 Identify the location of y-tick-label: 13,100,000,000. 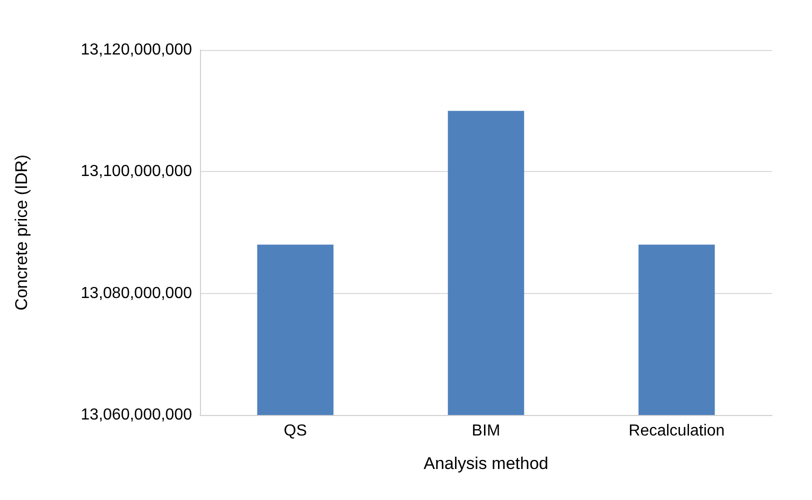
(136, 171).